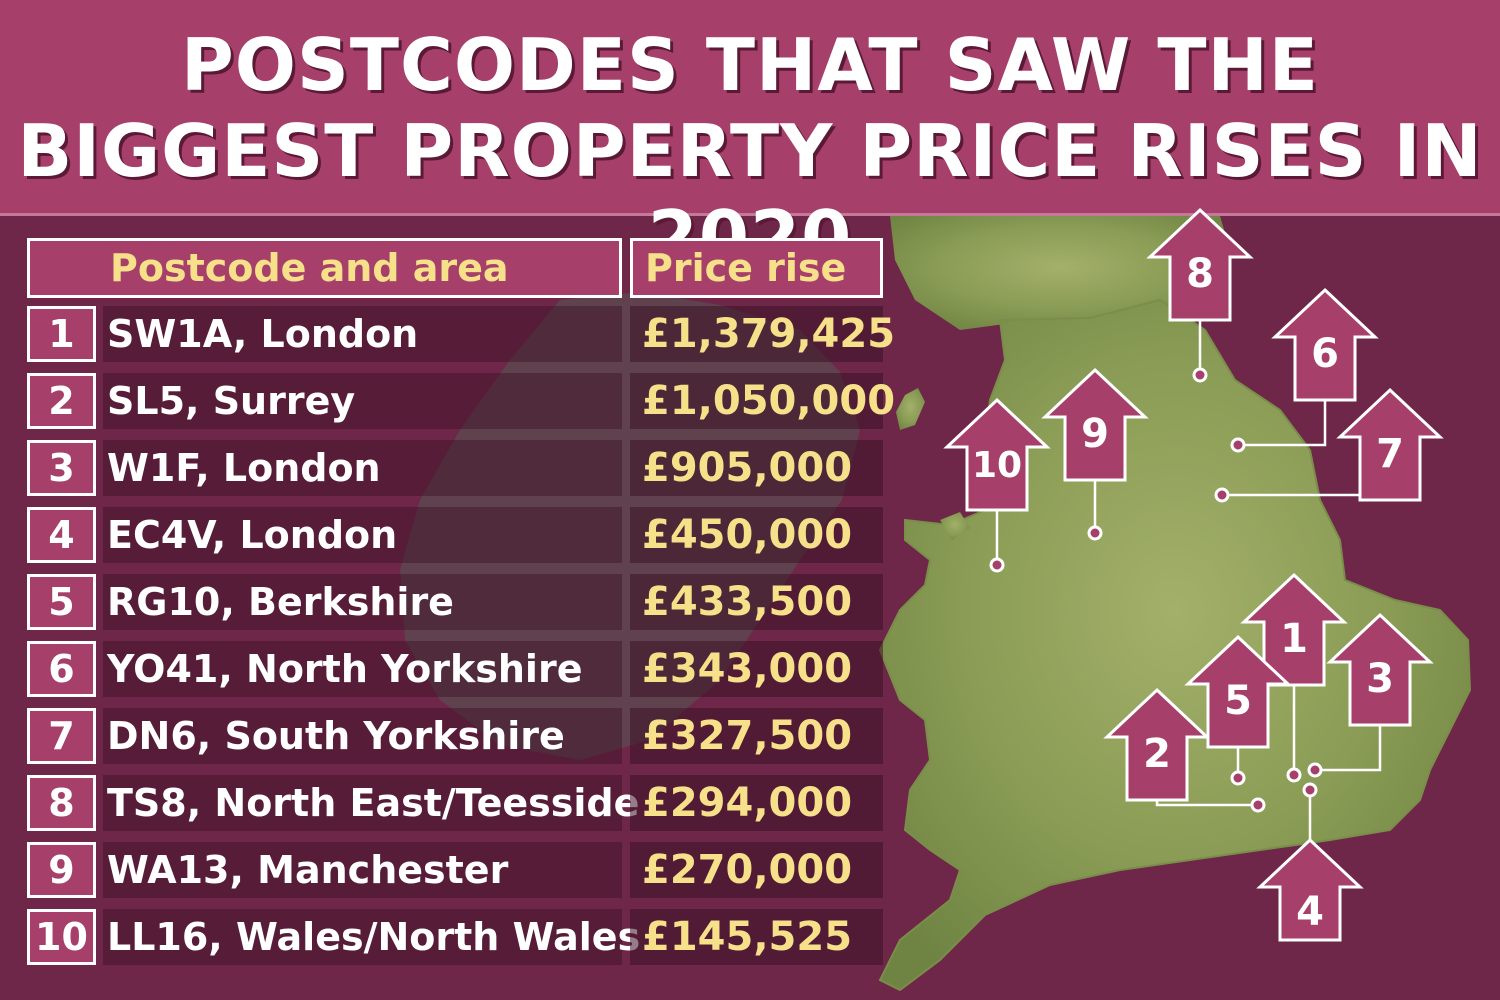  I want to click on isle-of-man, so click(910, 409).